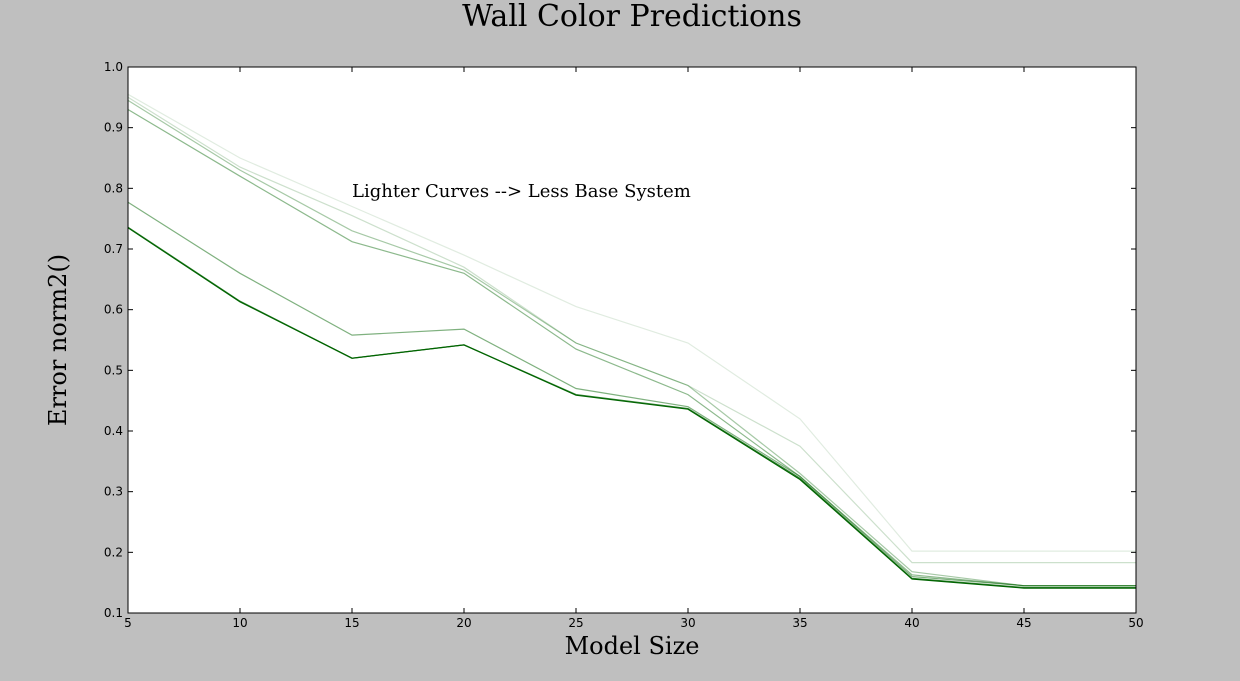 Image resolution: width=1240 pixels, height=681 pixels. What do you see at coordinates (463, 623) in the screenshot?
I see `x-tick-label: 20` at bounding box center [463, 623].